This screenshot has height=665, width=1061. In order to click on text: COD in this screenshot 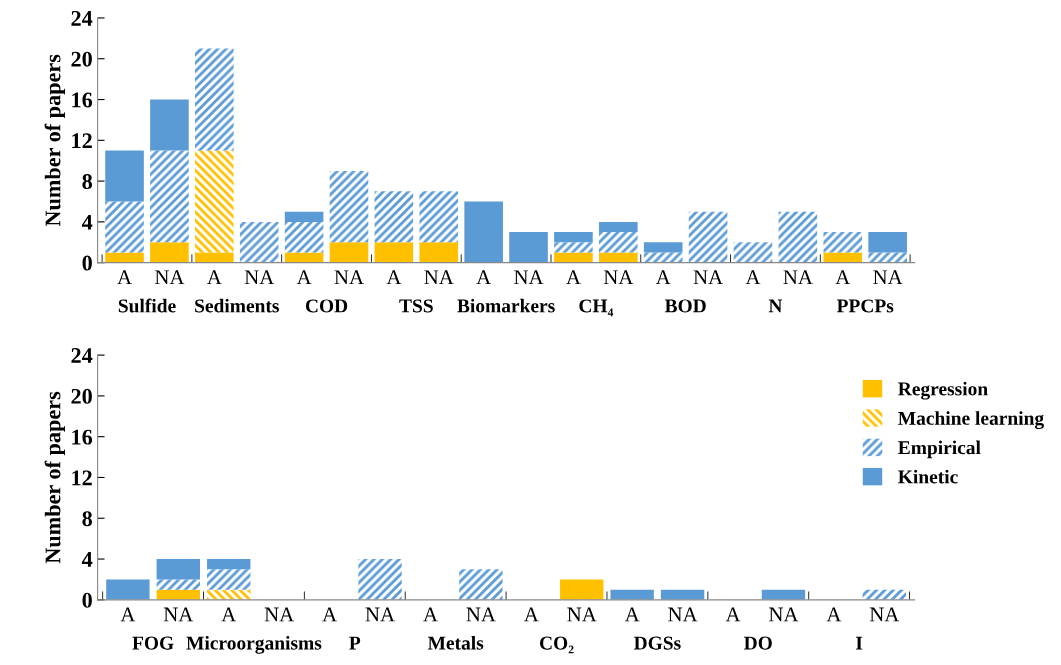, I will do `click(326, 306)`.